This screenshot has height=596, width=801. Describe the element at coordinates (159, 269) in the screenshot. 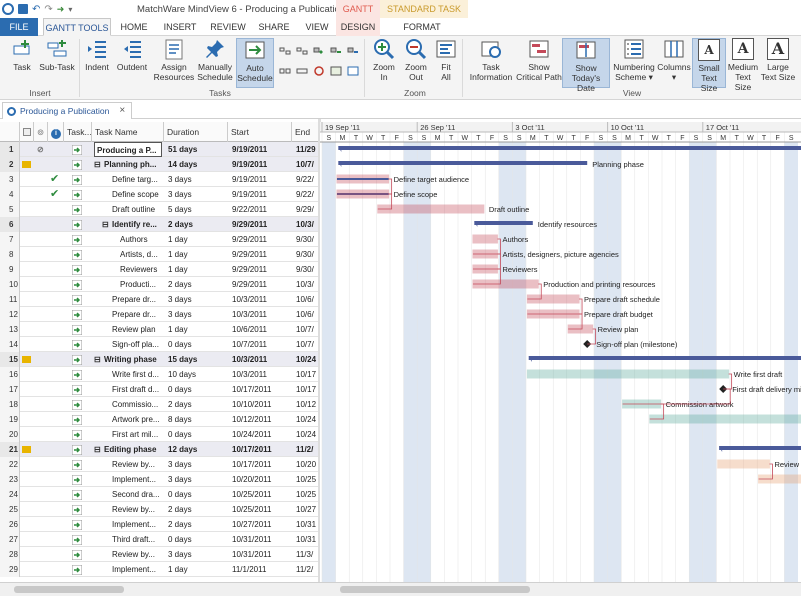

I see `table-row: 9 Reviewers 1 day 9/29/2011 9/30/` at that location.